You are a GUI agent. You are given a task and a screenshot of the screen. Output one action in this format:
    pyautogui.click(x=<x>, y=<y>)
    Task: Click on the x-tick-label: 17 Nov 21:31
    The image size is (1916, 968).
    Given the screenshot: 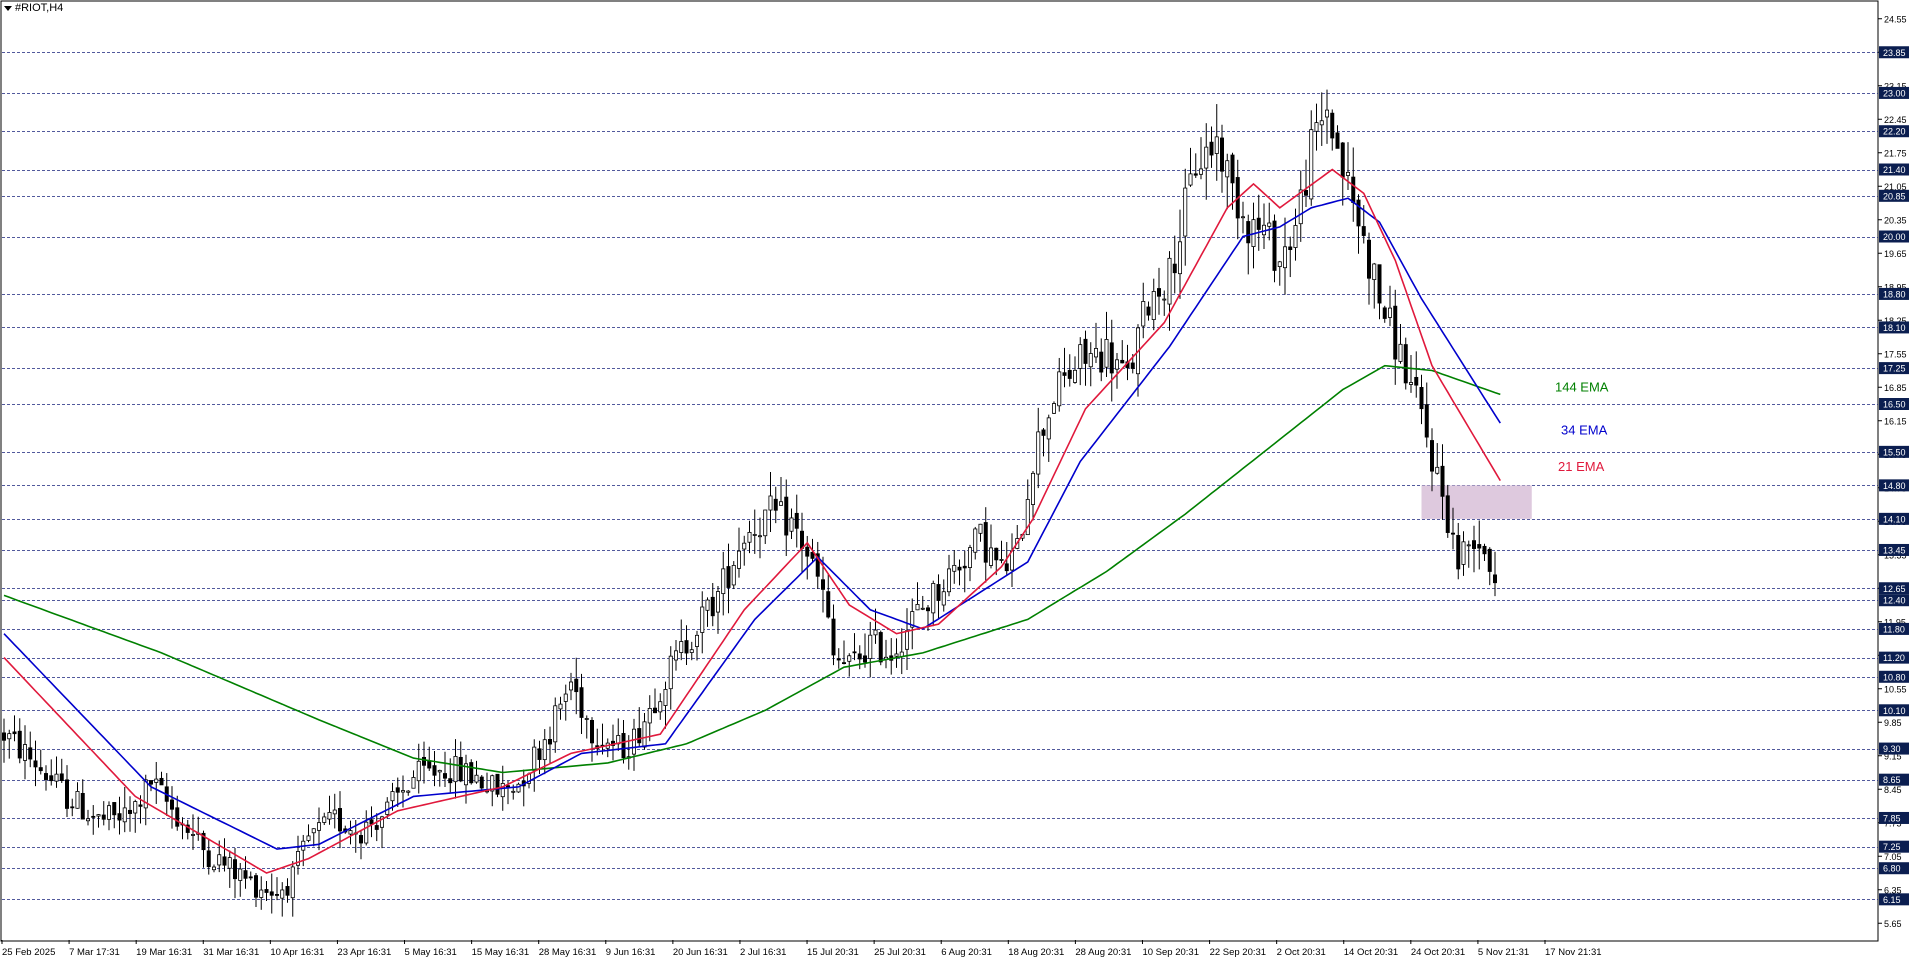 What is the action you would take?
    pyautogui.click(x=1573, y=952)
    